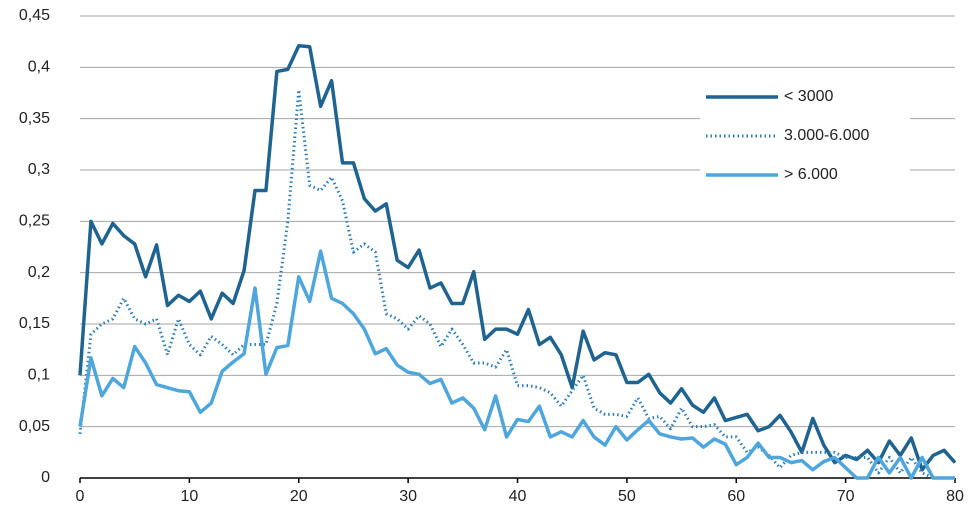 The width and height of the screenshot is (978, 514). Describe the element at coordinates (39, 375) in the screenshot. I see `y-tick-label: 0,1` at that location.